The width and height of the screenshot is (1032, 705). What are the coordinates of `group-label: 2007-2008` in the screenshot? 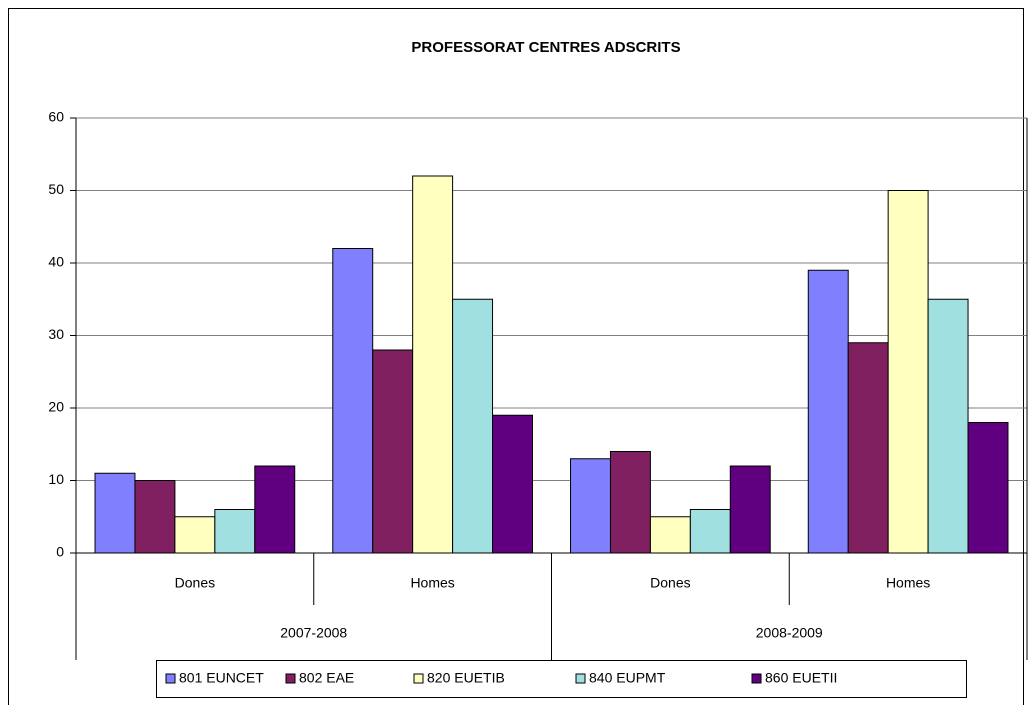 It's located at (313, 633).